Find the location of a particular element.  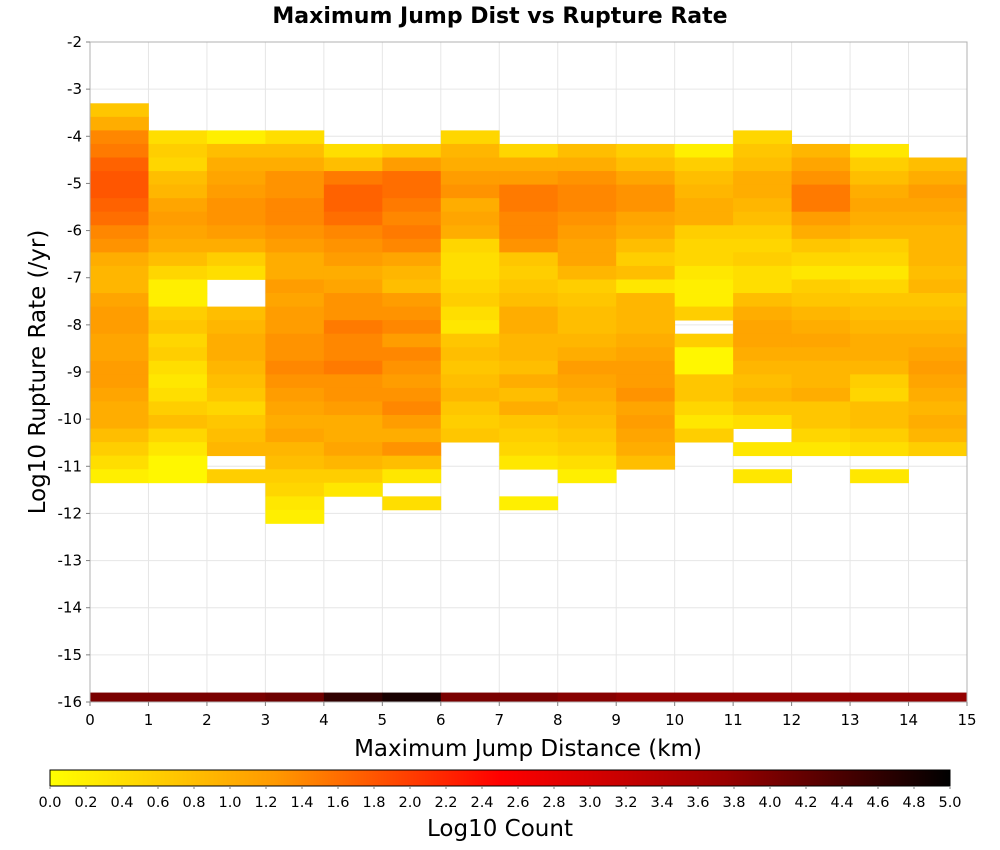

colorbar-tick-label: 2.2 is located at coordinates (445, 803).